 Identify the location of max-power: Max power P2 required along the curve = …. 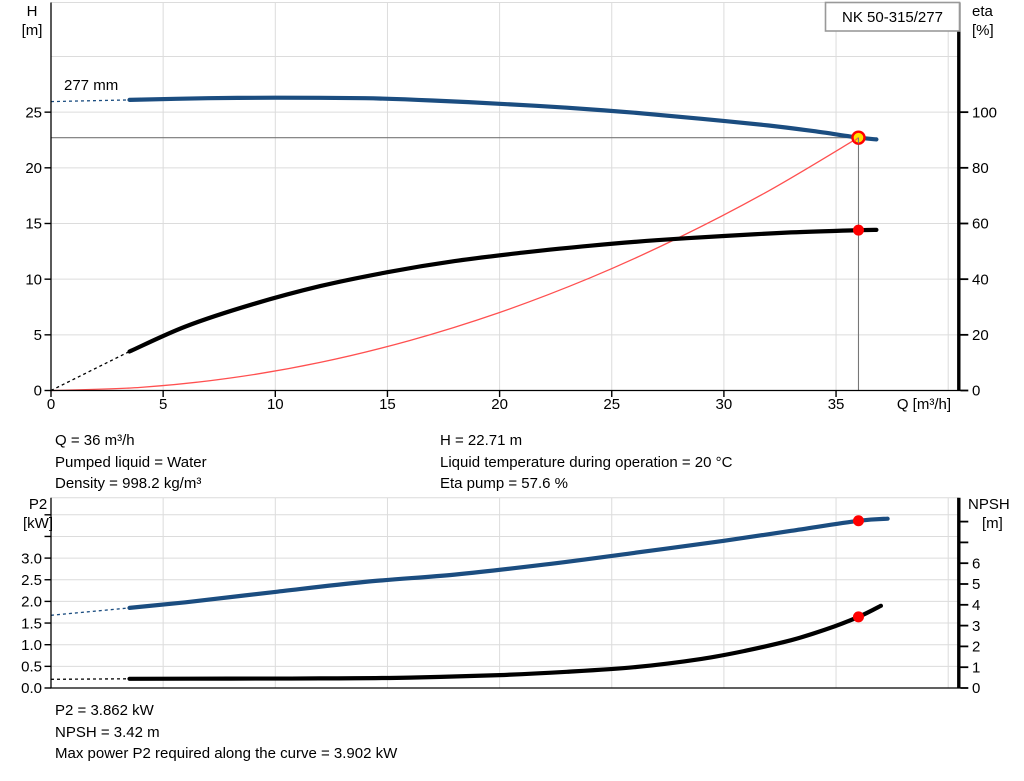
(226, 753).